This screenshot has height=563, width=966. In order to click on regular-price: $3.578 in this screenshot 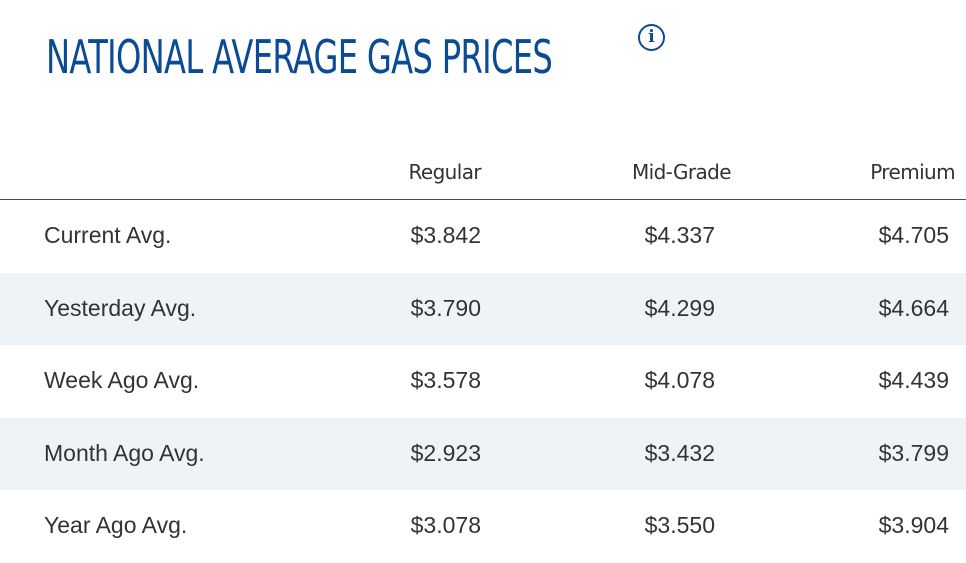, I will do `click(445, 380)`.